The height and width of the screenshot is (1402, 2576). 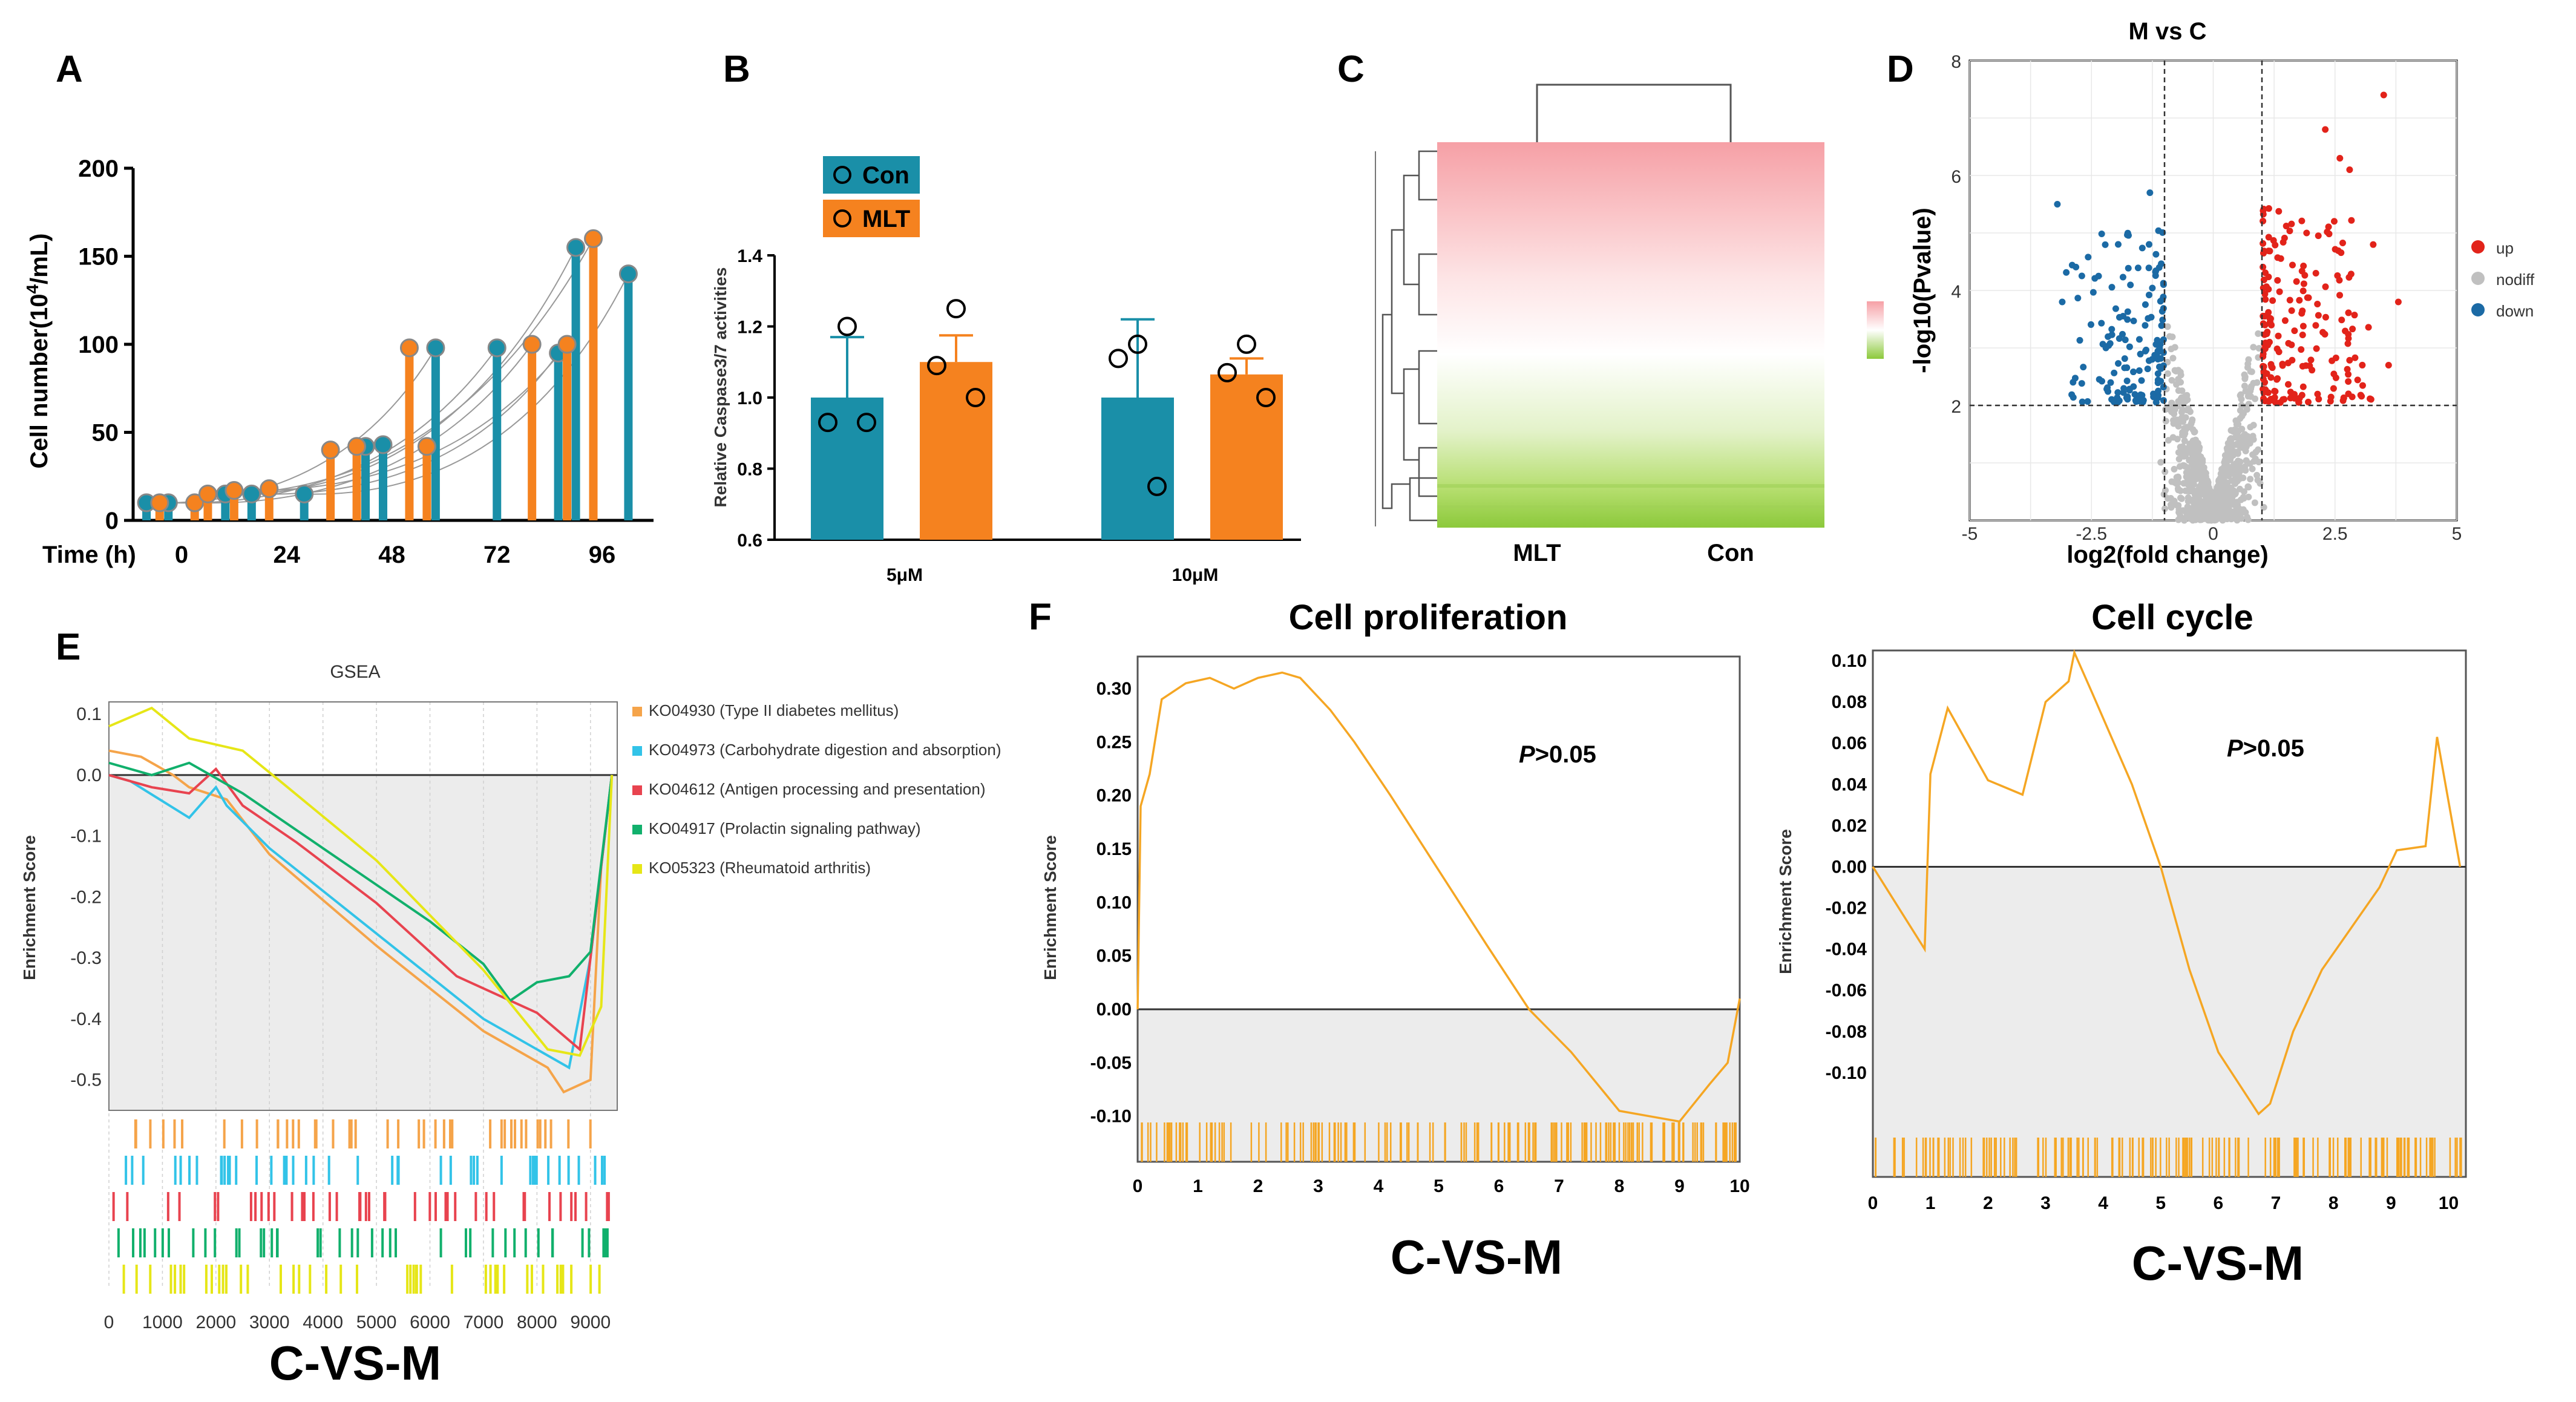 I want to click on heatmap-matrix, so click(x=1630, y=335).